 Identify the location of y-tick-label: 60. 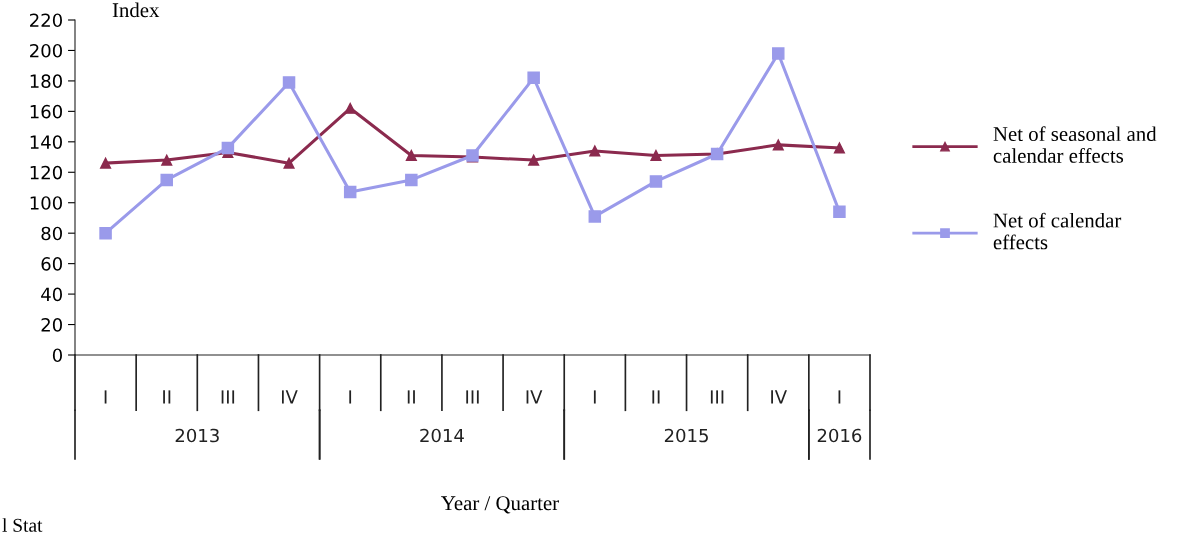
(51, 264).